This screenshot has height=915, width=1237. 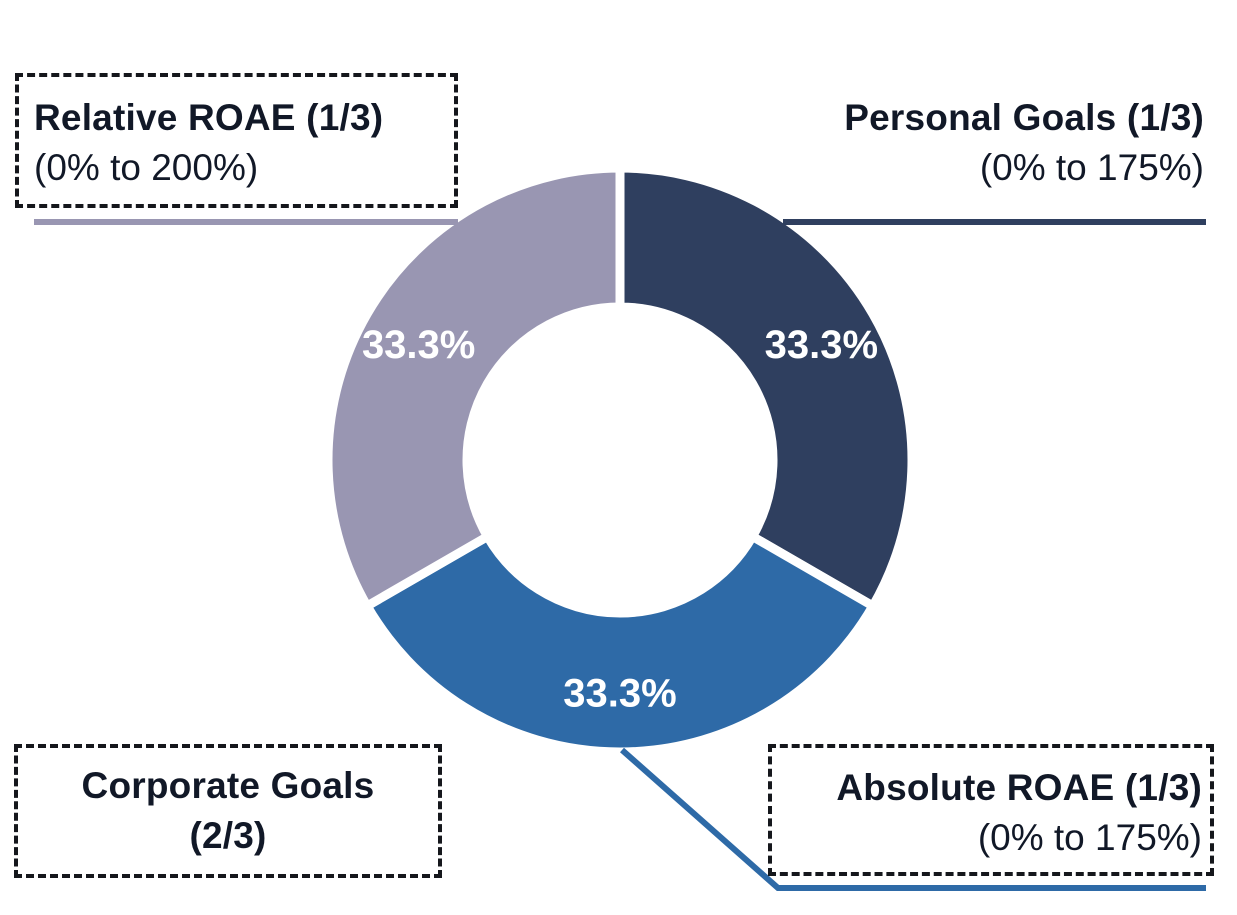 What do you see at coordinates (619, 694) in the screenshot?
I see `value-label-absolute-roae: 33.3%` at bounding box center [619, 694].